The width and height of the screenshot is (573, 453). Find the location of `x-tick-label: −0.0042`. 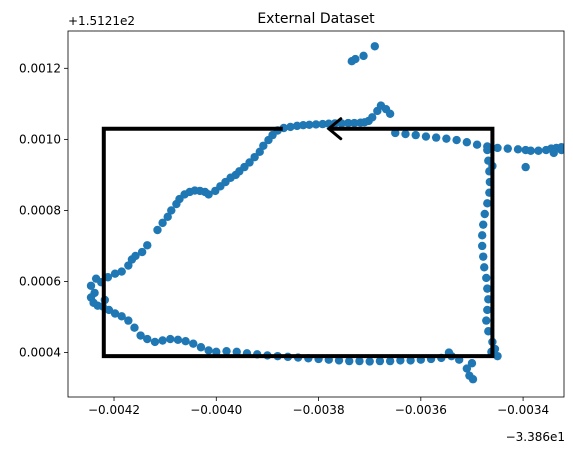

x-tick-label: −0.0042 is located at coordinates (114, 410).